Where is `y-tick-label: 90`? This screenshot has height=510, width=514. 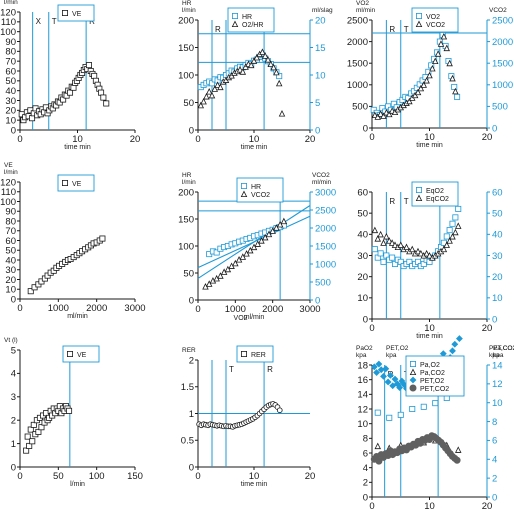 y-tick-label: 90 is located at coordinates (10, 212).